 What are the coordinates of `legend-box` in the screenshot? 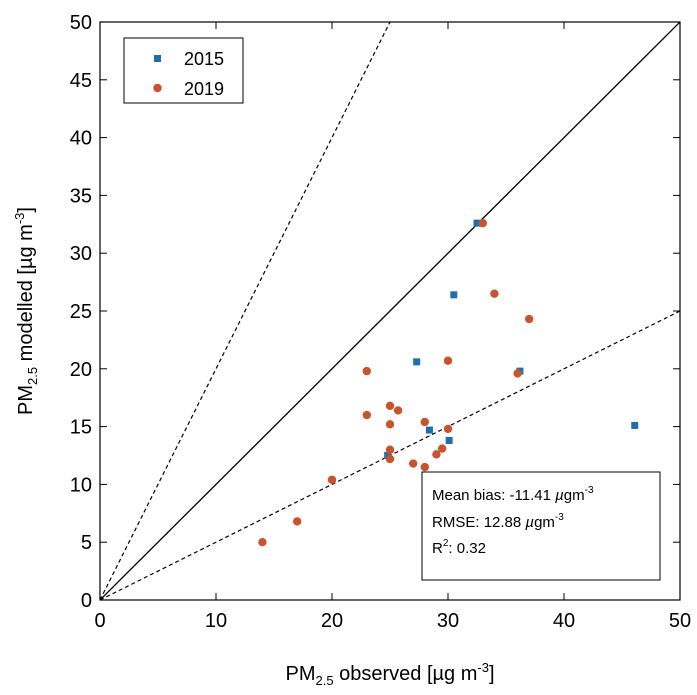 It's located at (183, 70).